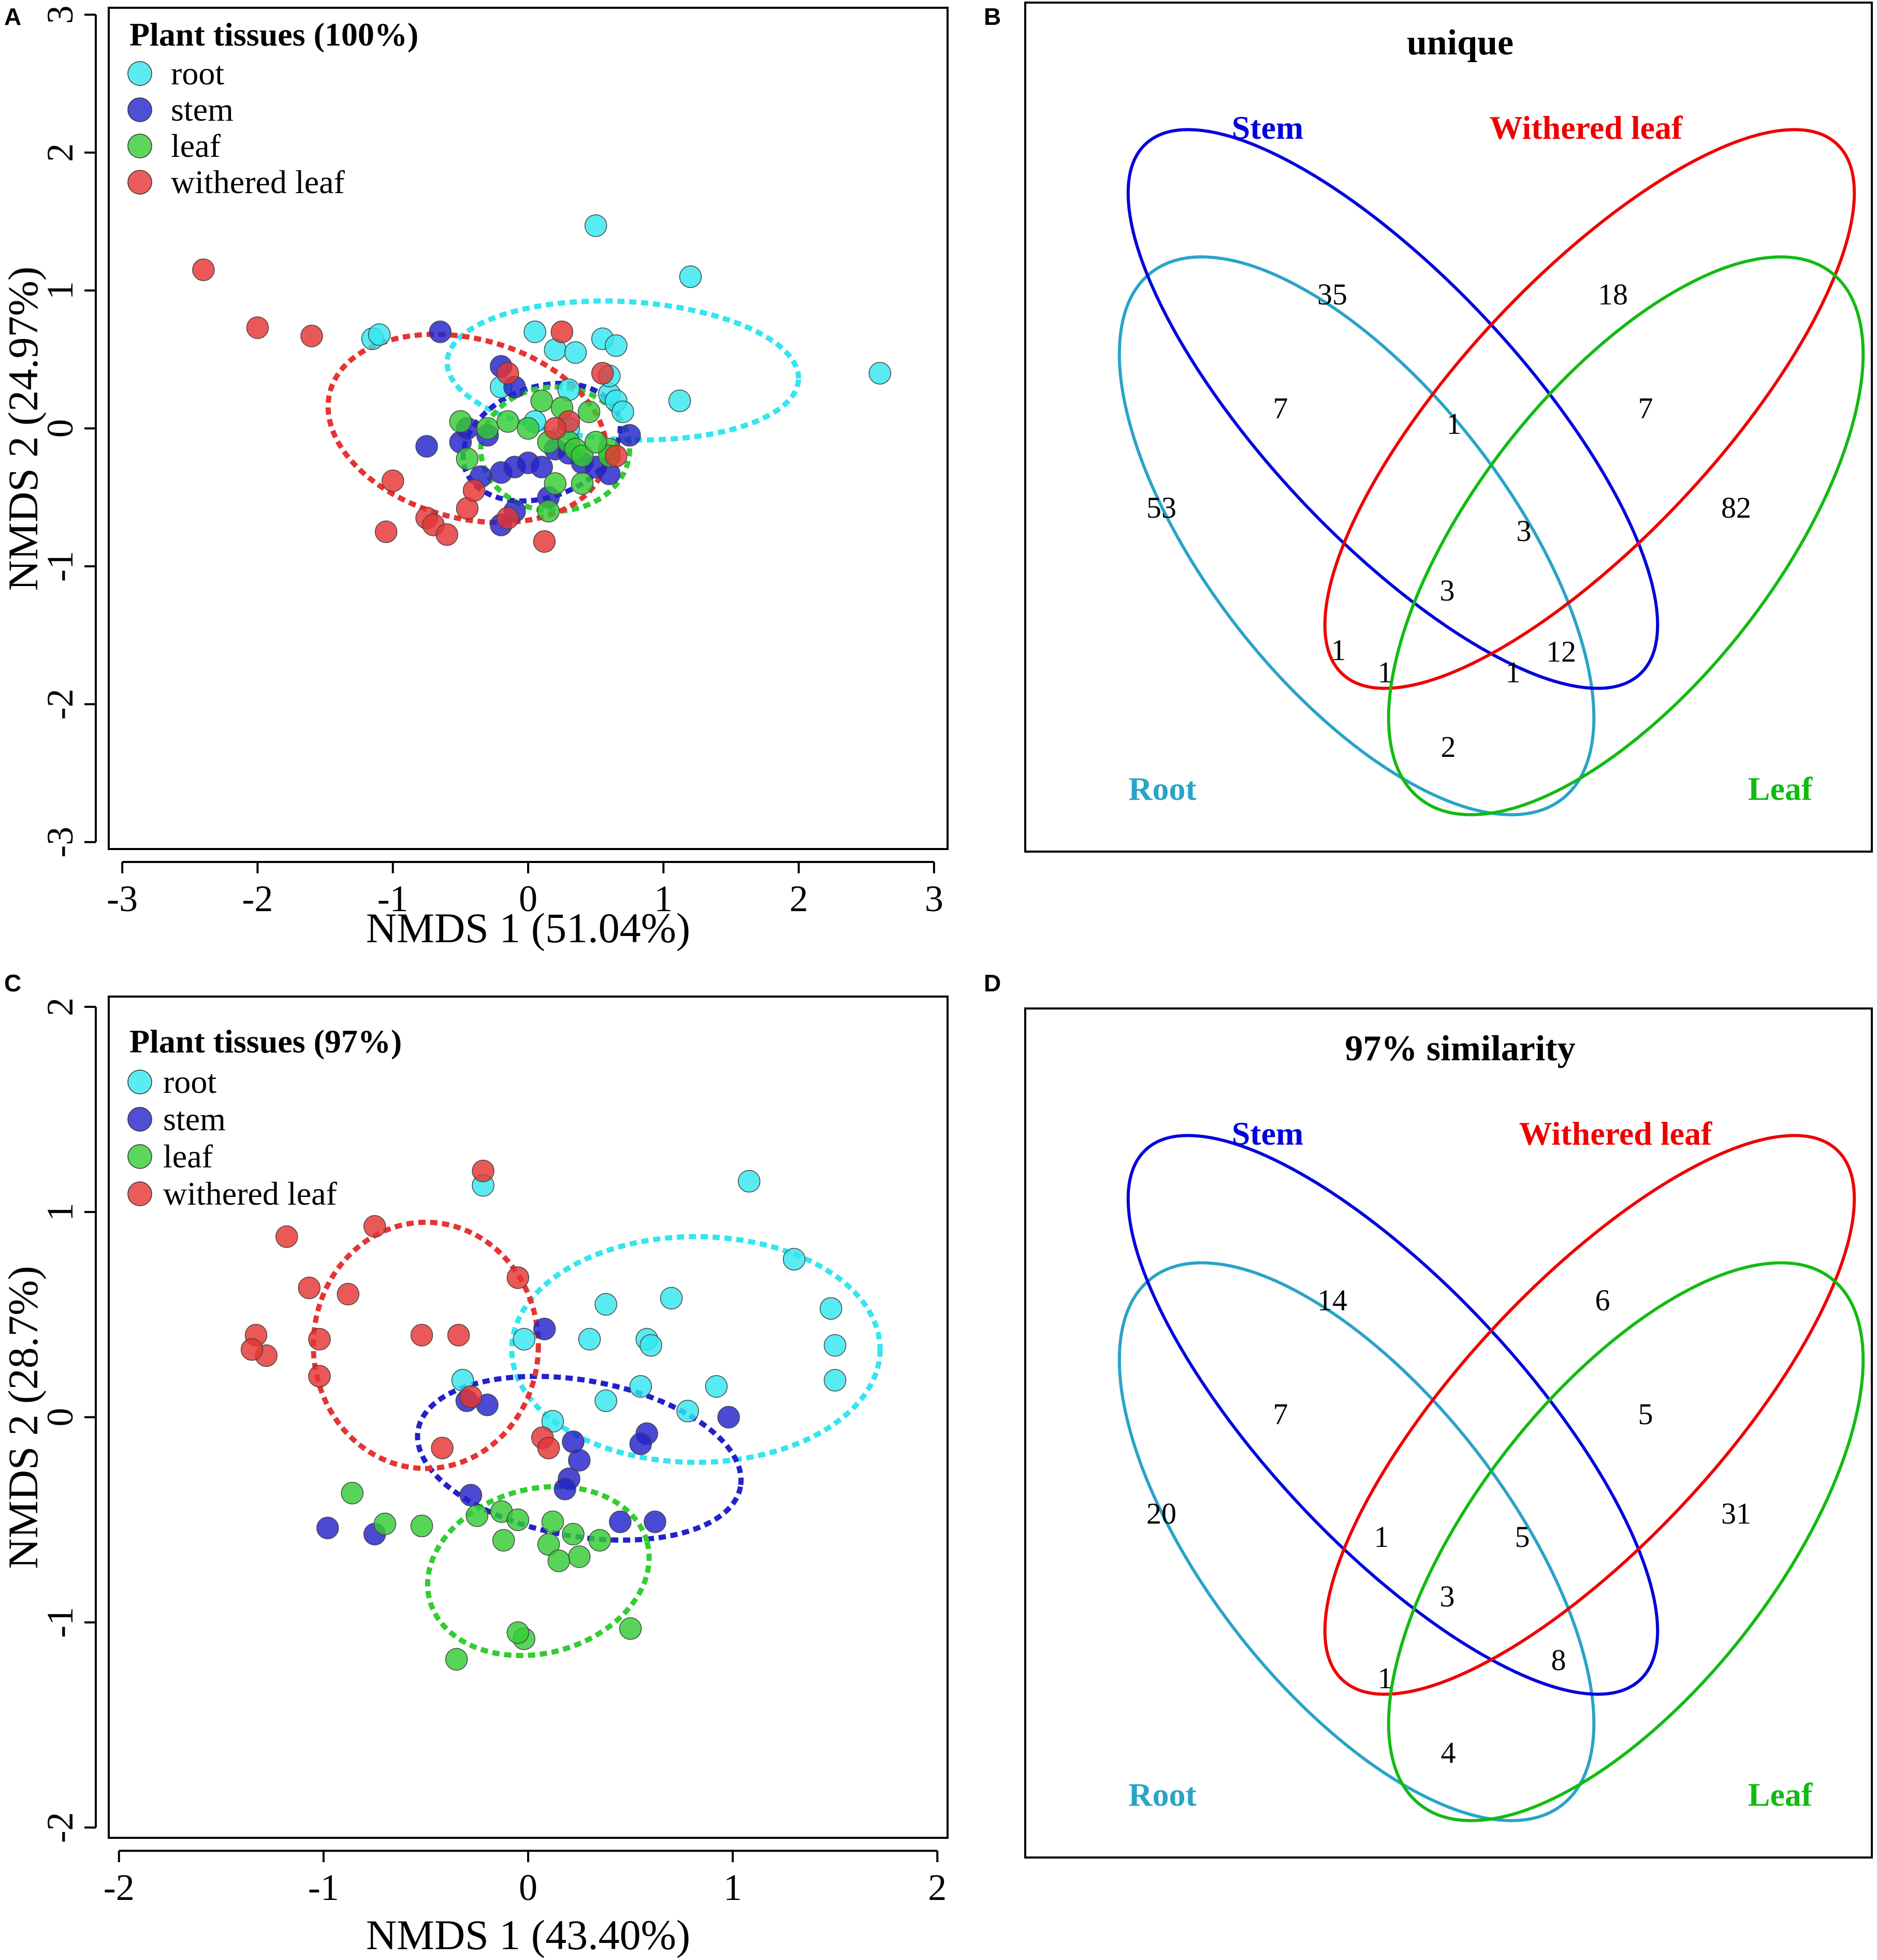  Describe the element at coordinates (696, 1349) in the screenshot. I see `confidence-ellipse-root` at that location.